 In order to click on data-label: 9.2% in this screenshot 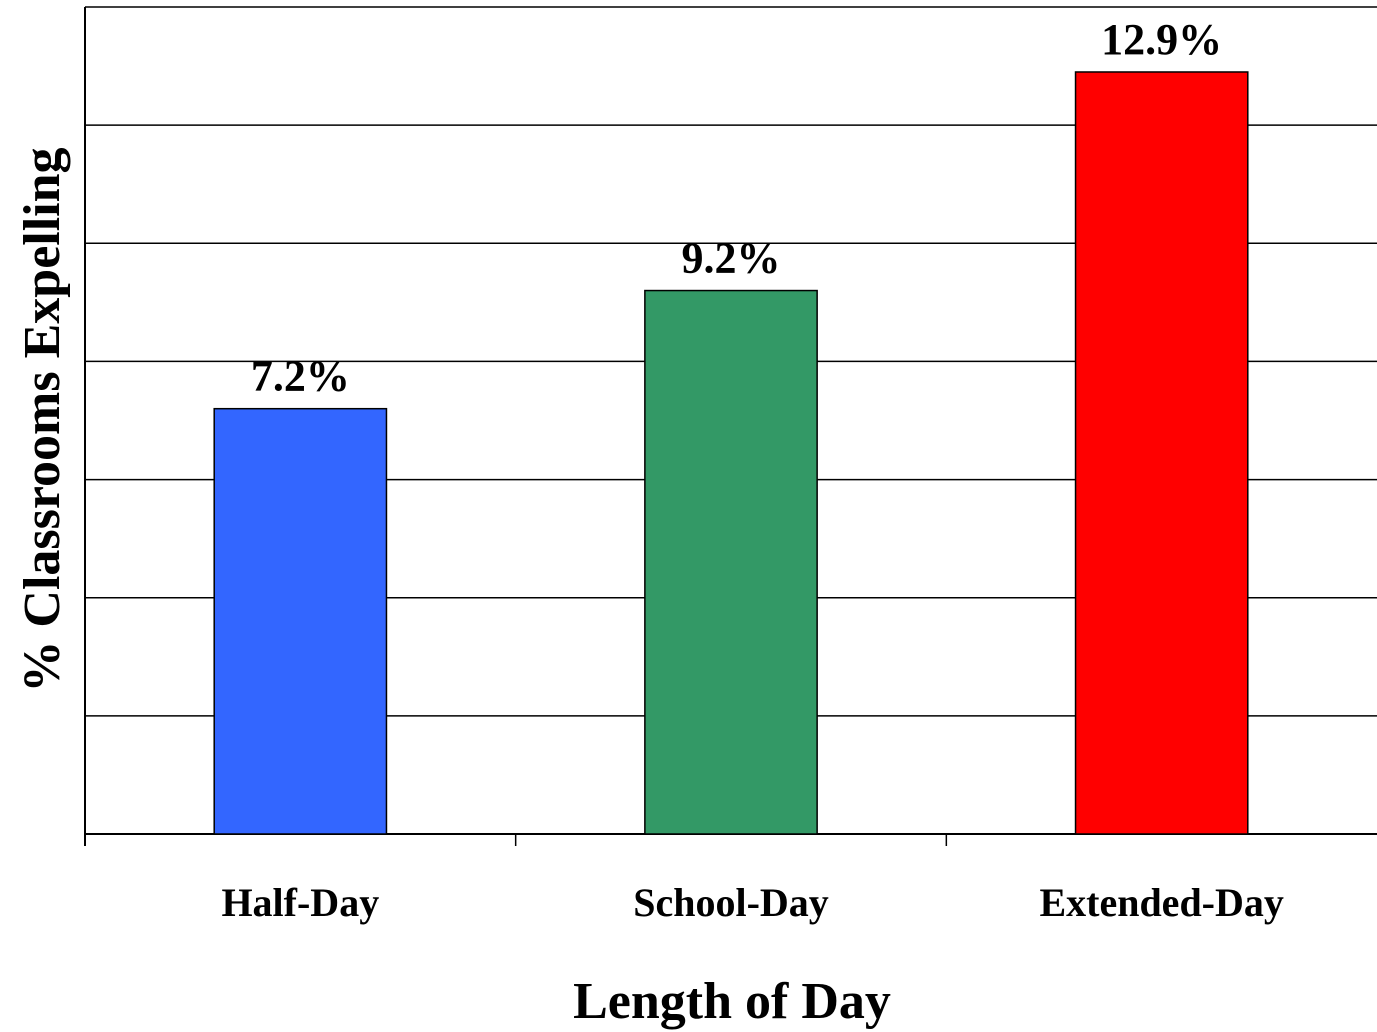, I will do `click(731, 258)`.